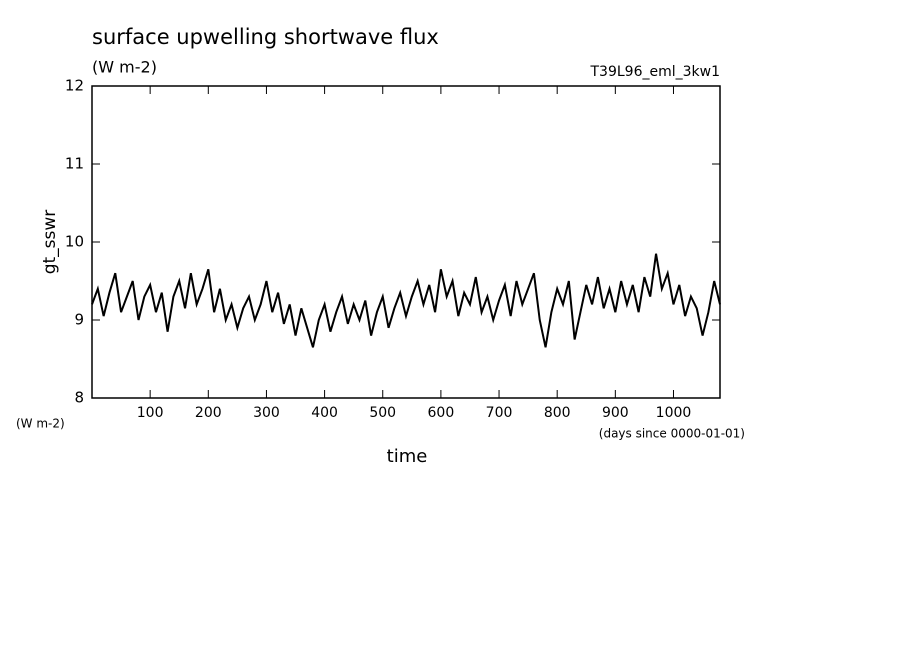  Describe the element at coordinates (150, 413) in the screenshot. I see `x-tick-label: 100` at that location.